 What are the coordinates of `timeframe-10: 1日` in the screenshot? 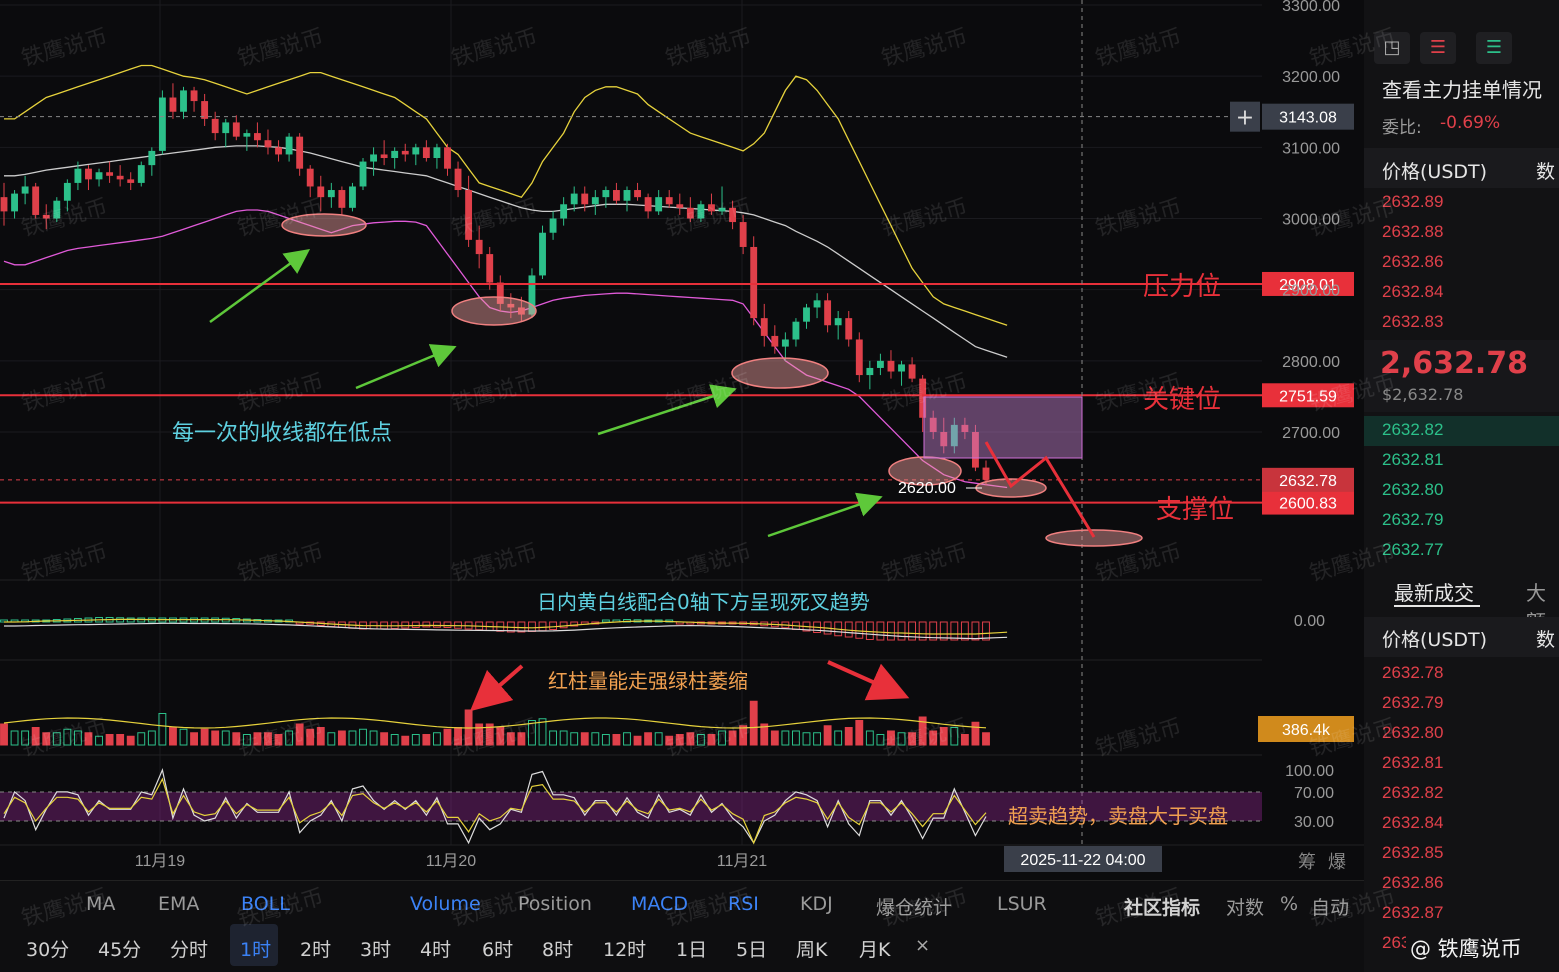 It's located at (692, 950).